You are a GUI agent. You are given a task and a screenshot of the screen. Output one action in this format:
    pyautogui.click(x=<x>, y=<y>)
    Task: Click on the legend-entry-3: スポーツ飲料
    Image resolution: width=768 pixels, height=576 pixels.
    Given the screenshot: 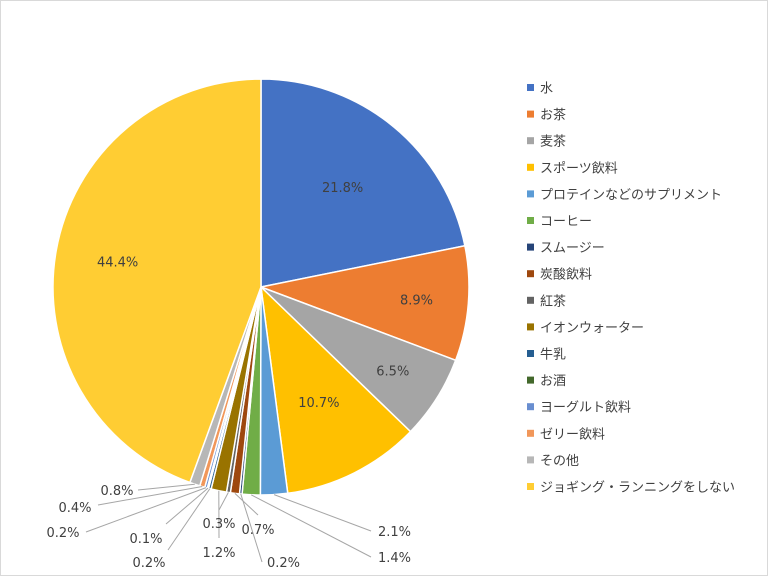 What is the action you would take?
    pyautogui.click(x=572, y=168)
    